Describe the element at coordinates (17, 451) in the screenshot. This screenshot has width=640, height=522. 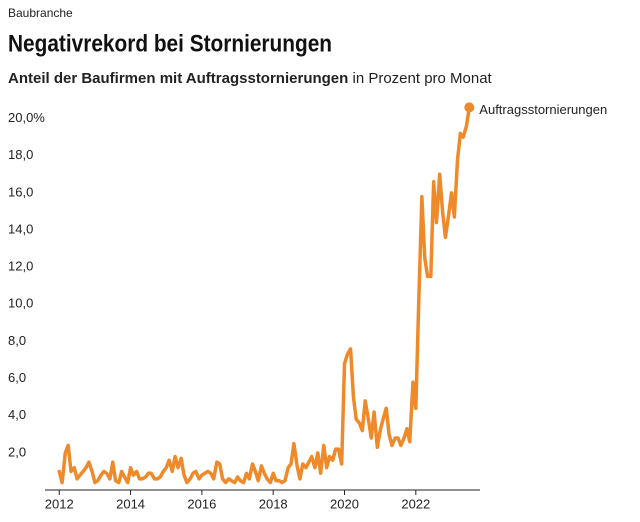
I see `y-tick-label: 2,0` at that location.